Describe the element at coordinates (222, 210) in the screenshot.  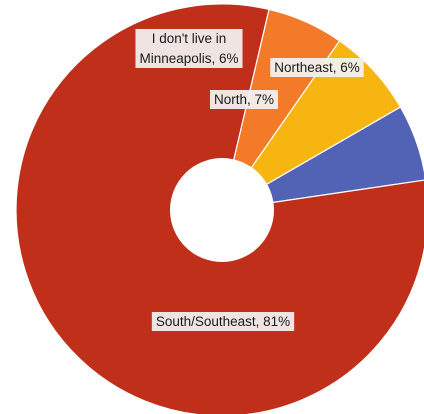
I see `donut-hole` at that location.